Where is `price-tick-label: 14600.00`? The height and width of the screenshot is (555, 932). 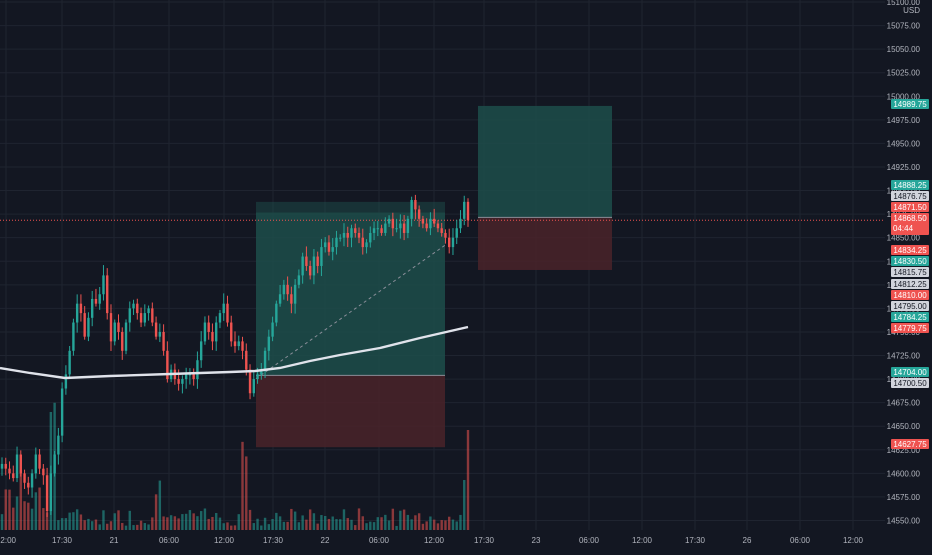
price-tick-label: 14600.00 is located at coordinates (904, 473).